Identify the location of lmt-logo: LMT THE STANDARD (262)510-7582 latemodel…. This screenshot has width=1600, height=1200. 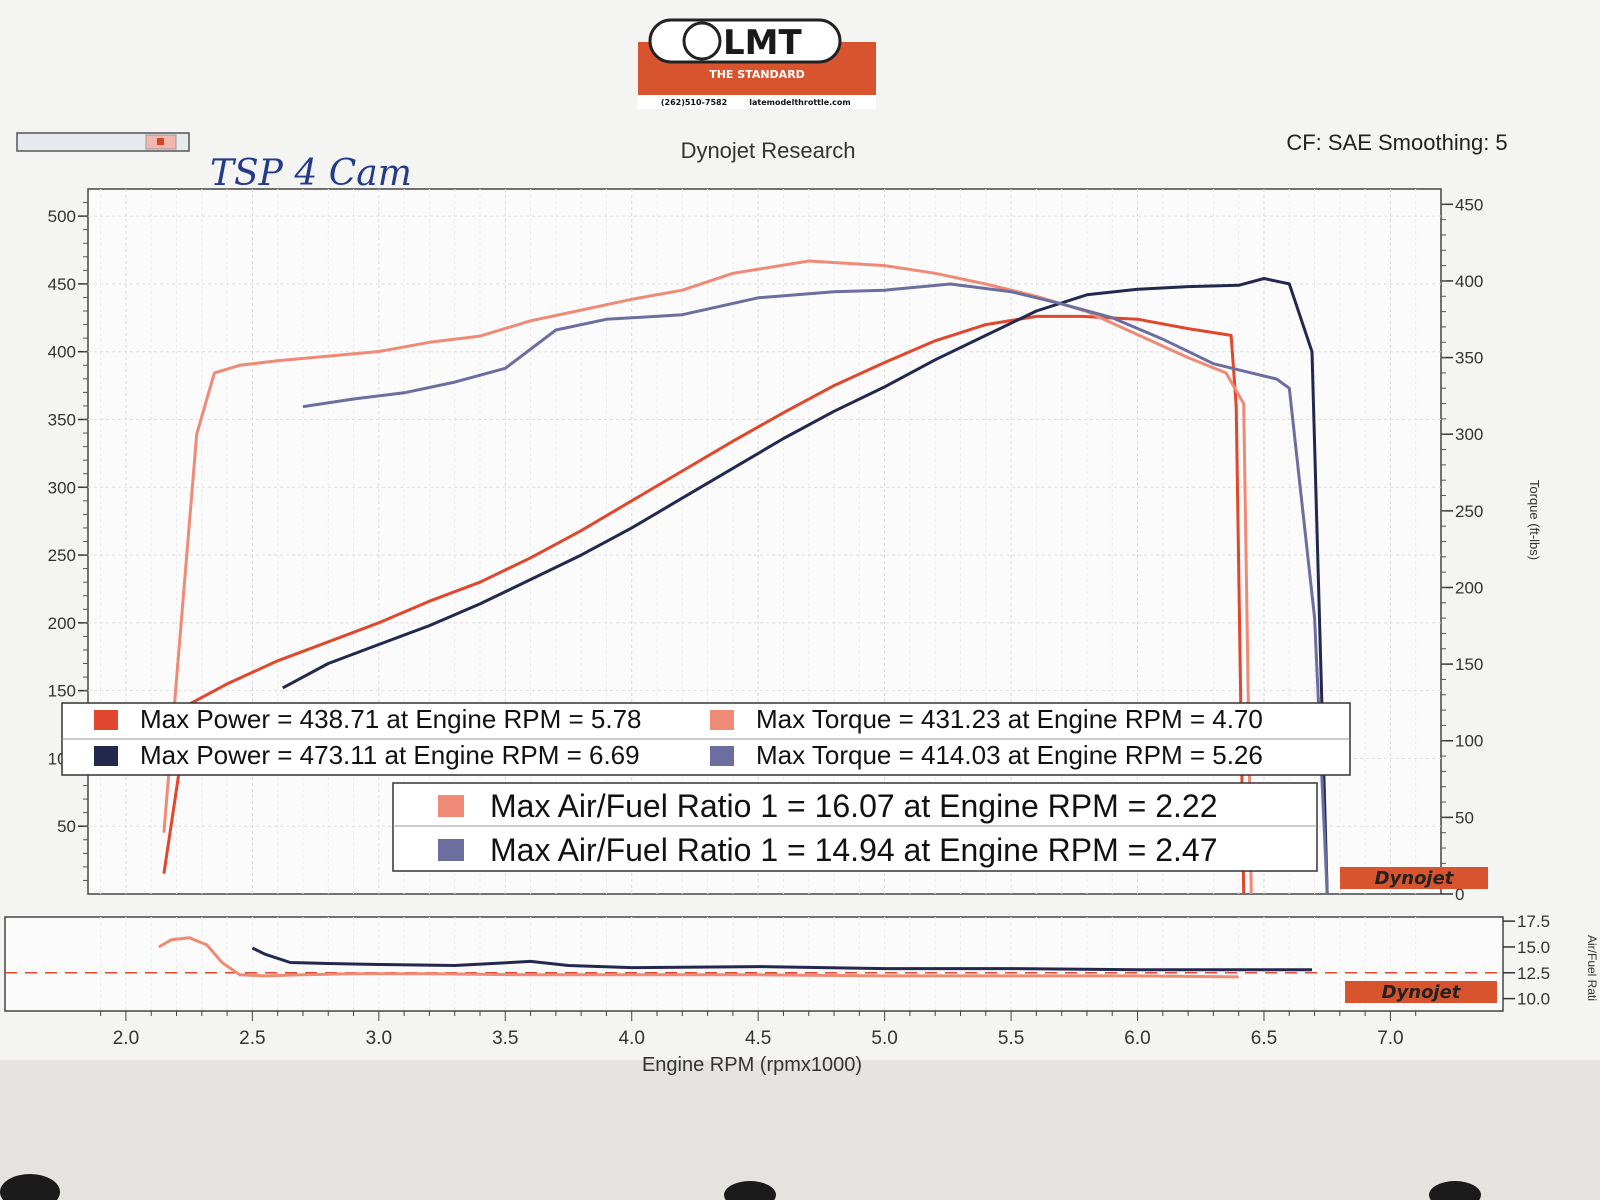
(757, 63).